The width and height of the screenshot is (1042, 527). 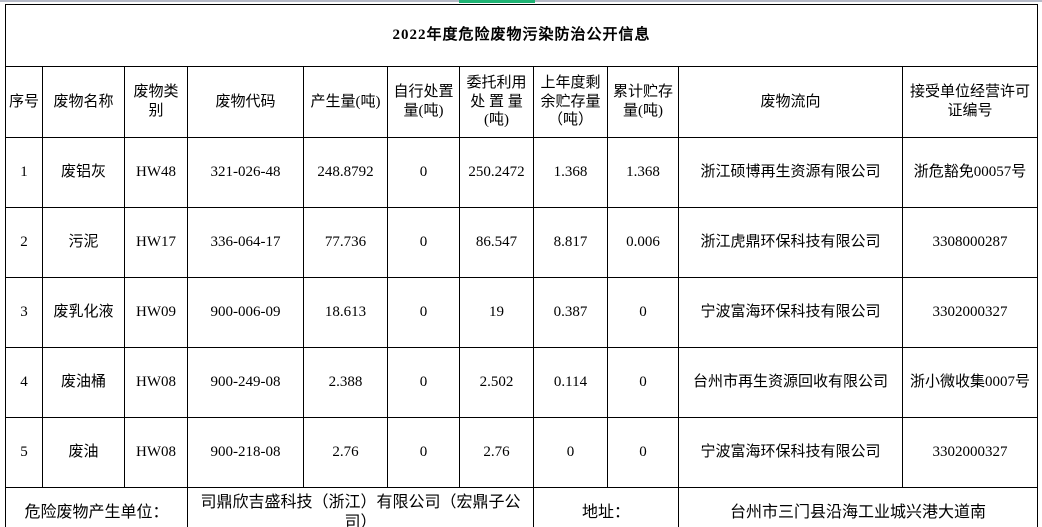 What do you see at coordinates (496, 172) in the screenshot?
I see `cell-entrusted: 250.2472` at bounding box center [496, 172].